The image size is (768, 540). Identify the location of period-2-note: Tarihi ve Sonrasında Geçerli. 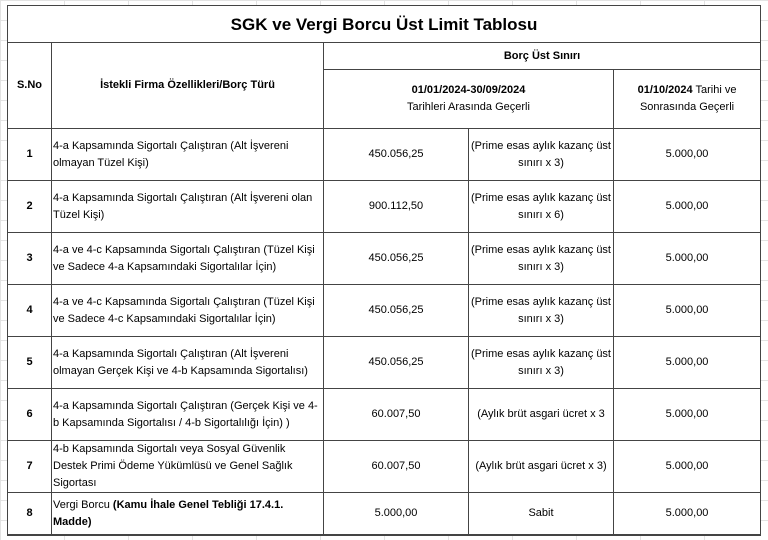
(688, 98).